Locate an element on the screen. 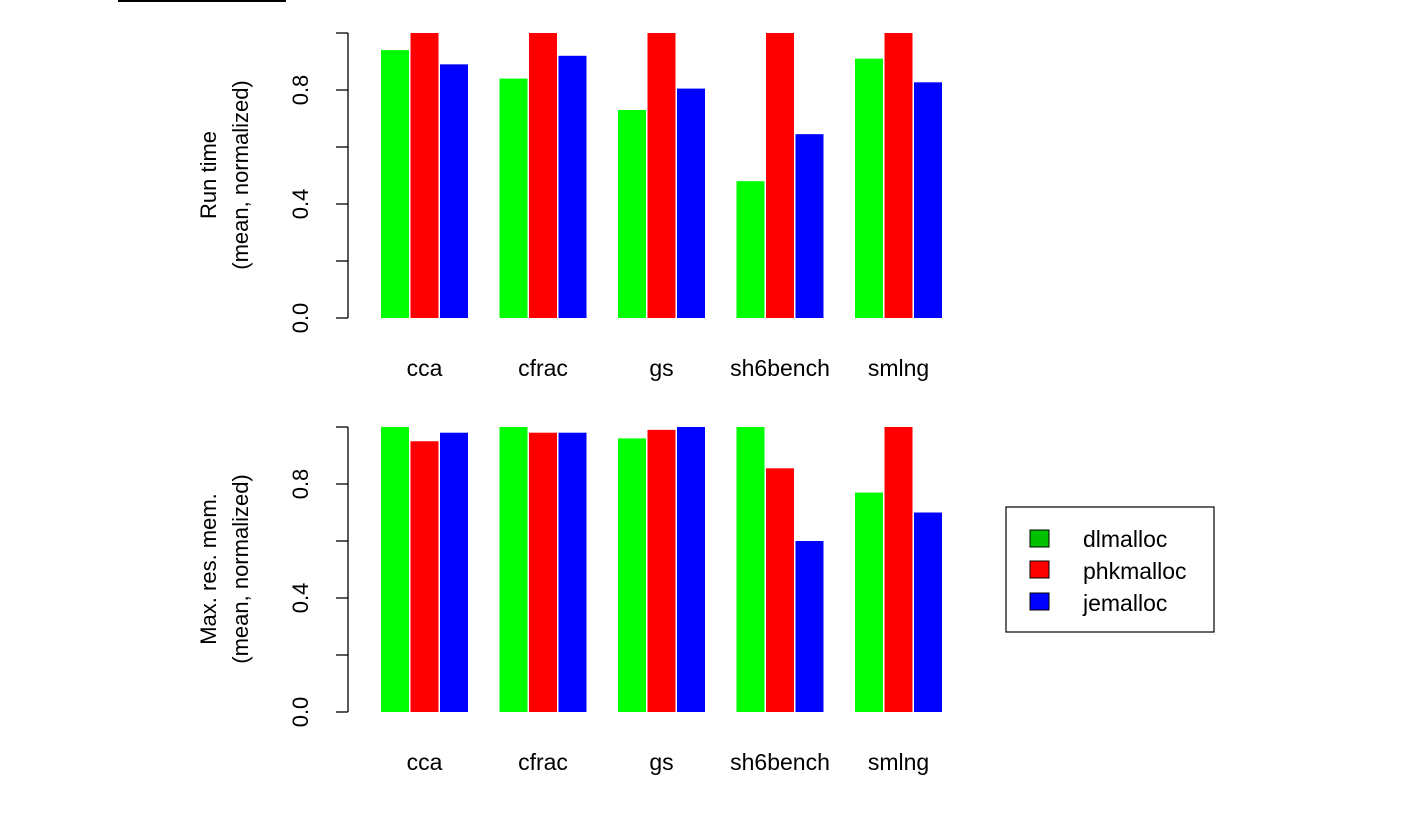 This screenshot has height=829, width=1408. memory-y-title-line2: (mean, normalized) is located at coordinates (240, 569).